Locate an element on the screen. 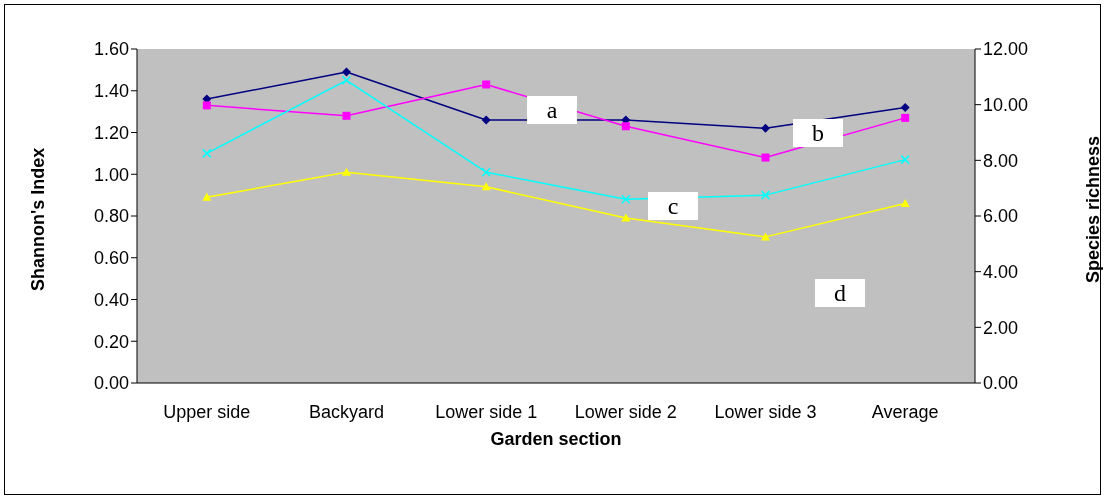  annotation: b is located at coordinates (818, 133).